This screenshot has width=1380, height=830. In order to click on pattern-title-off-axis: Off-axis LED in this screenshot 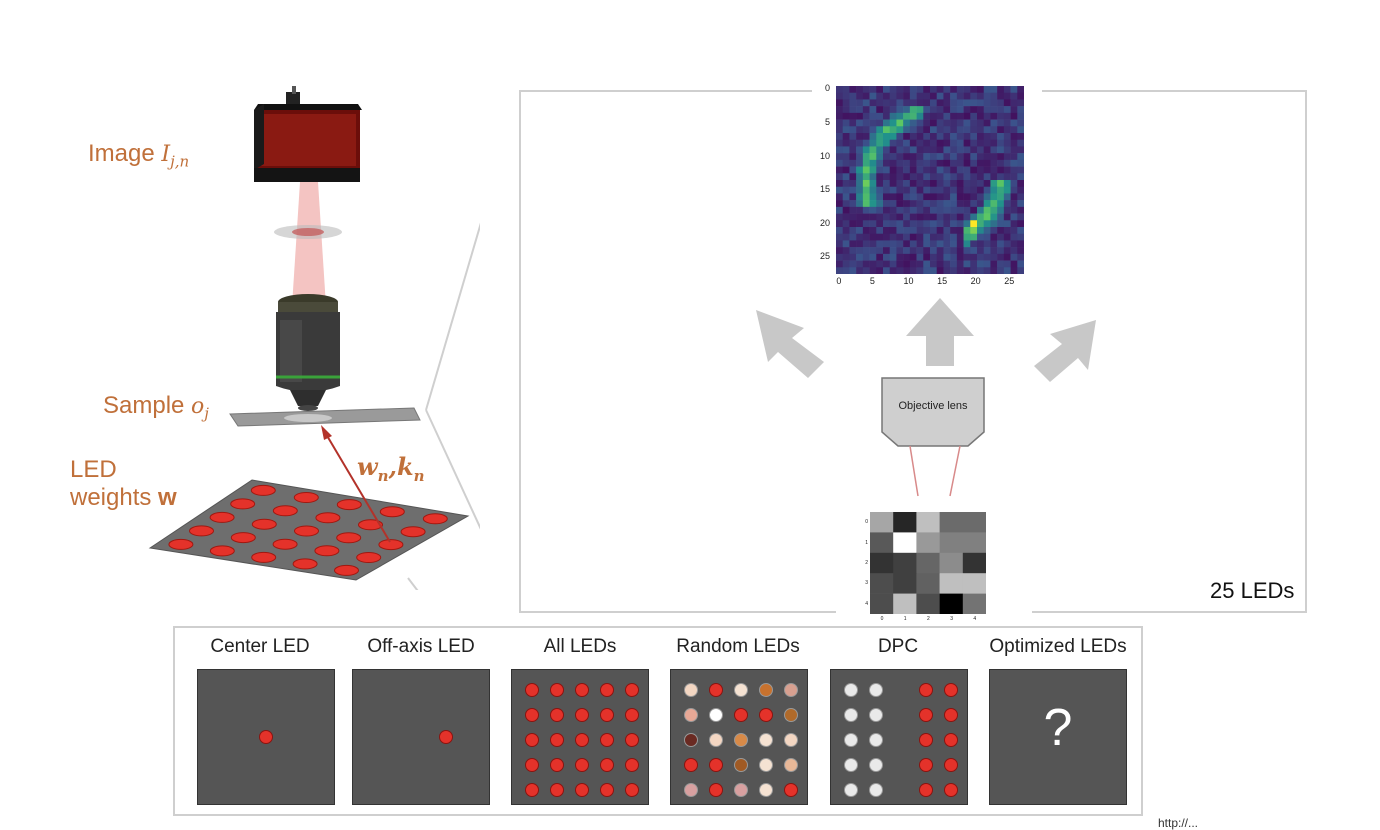, I will do `click(421, 646)`.